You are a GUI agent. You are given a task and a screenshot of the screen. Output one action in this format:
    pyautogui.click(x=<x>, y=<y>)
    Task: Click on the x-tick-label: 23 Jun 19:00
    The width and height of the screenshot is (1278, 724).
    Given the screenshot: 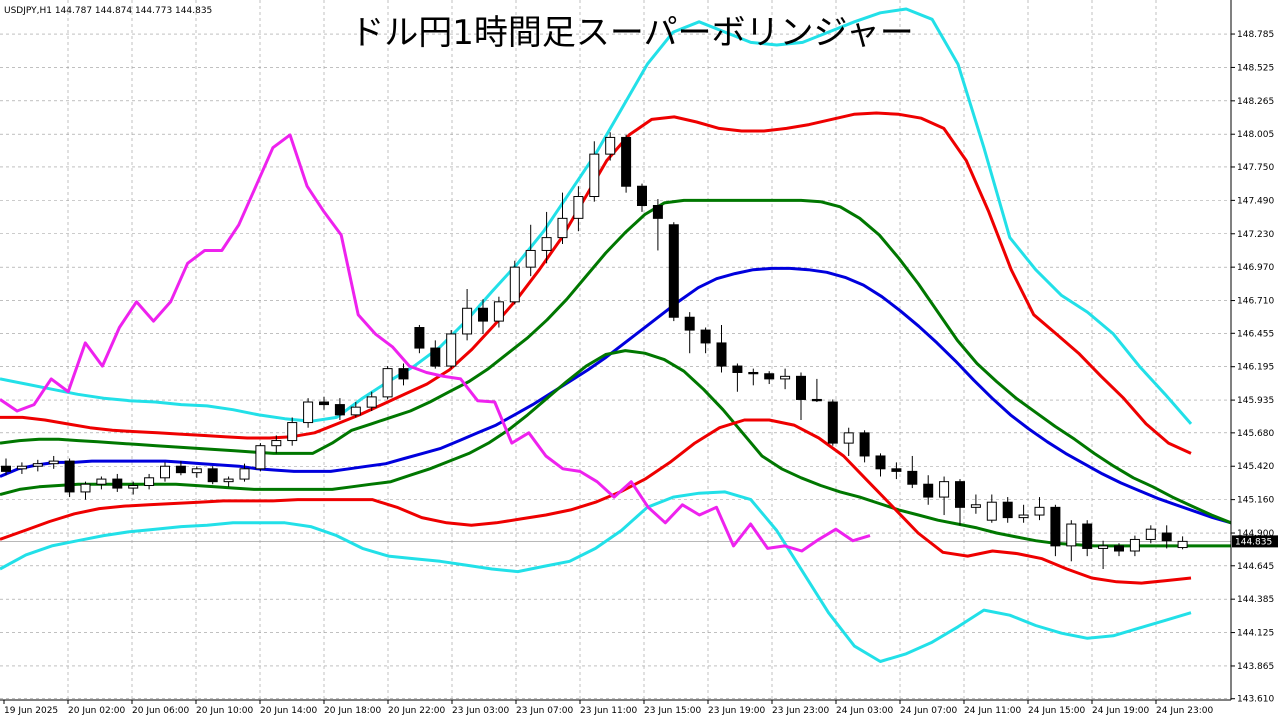 What is the action you would take?
    pyautogui.click(x=736, y=711)
    